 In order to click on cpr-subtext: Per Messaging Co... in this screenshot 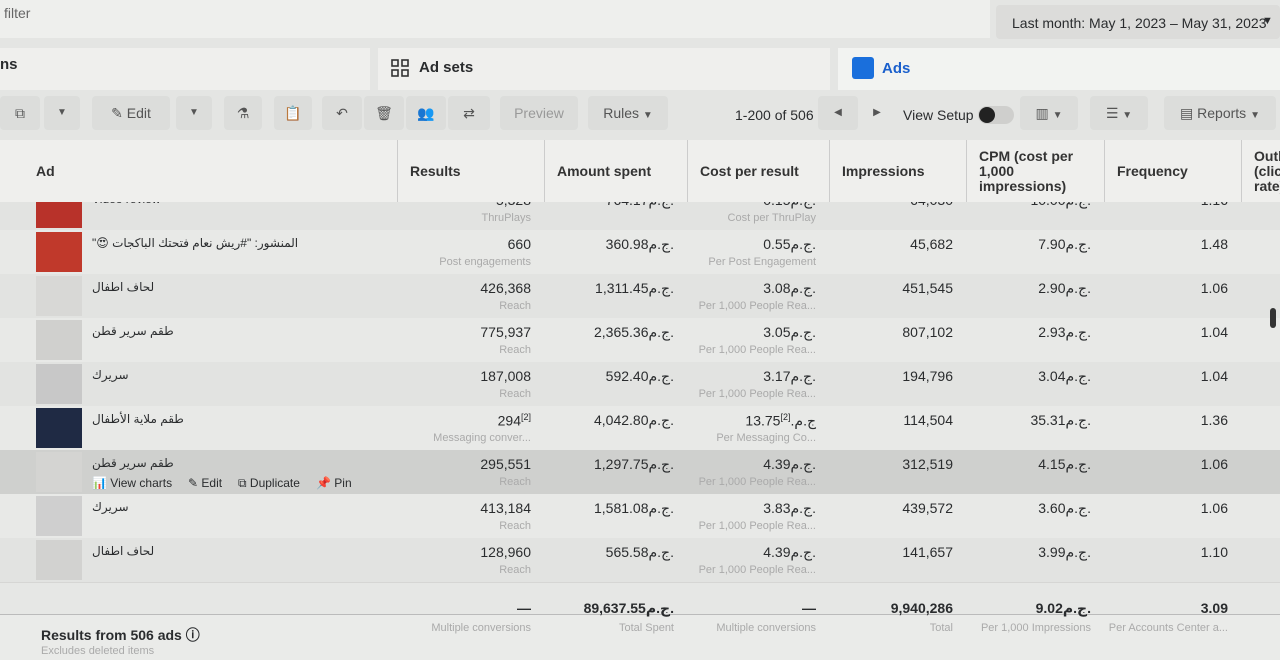, I will do `click(766, 438)`.